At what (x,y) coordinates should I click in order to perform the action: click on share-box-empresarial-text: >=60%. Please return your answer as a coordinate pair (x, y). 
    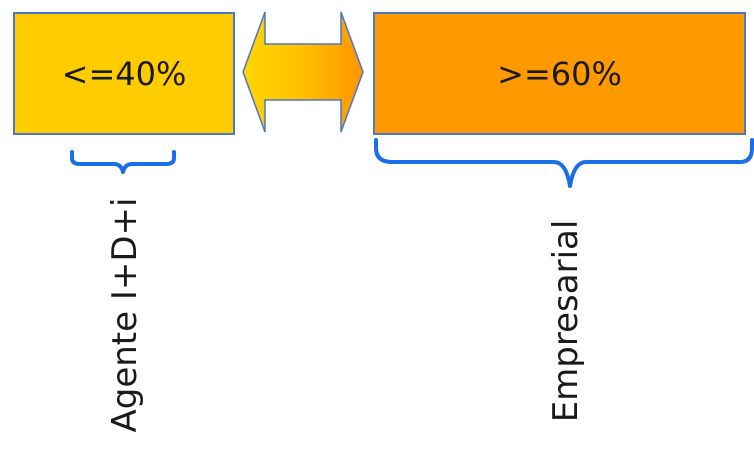
    Looking at the image, I should click on (559, 73).